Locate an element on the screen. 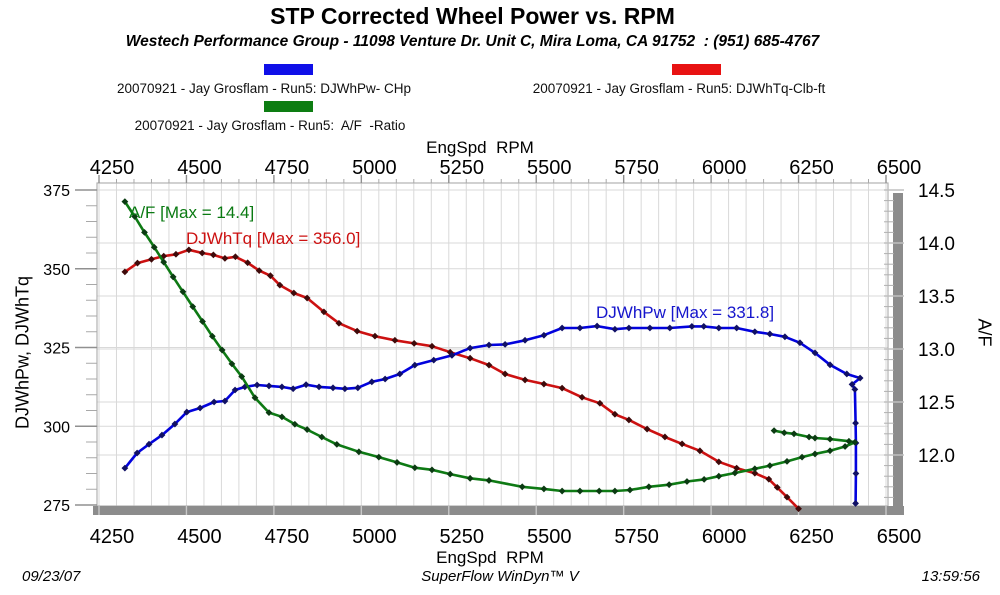 The width and height of the screenshot is (1000, 595). footer-software-name: SuperFlow WinDyn™ V is located at coordinates (500, 576).